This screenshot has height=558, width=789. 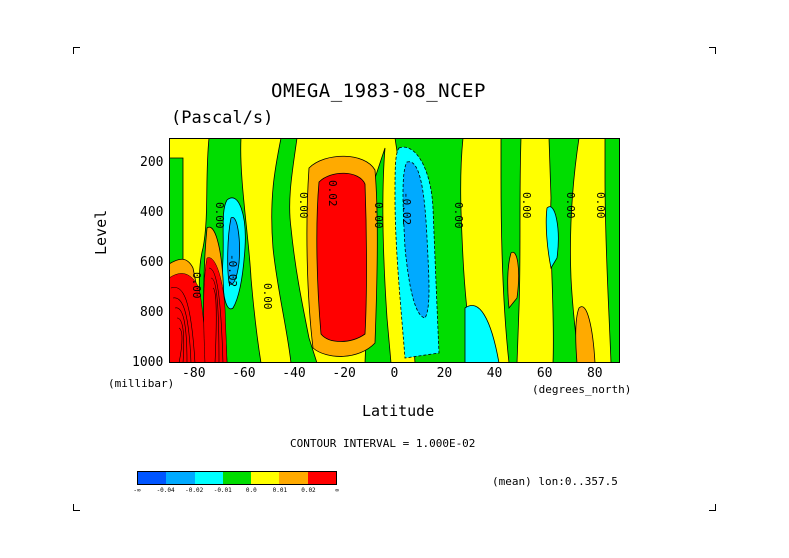 What do you see at coordinates (280, 490) in the screenshot?
I see `colorbar-label: 0.01` at bounding box center [280, 490].